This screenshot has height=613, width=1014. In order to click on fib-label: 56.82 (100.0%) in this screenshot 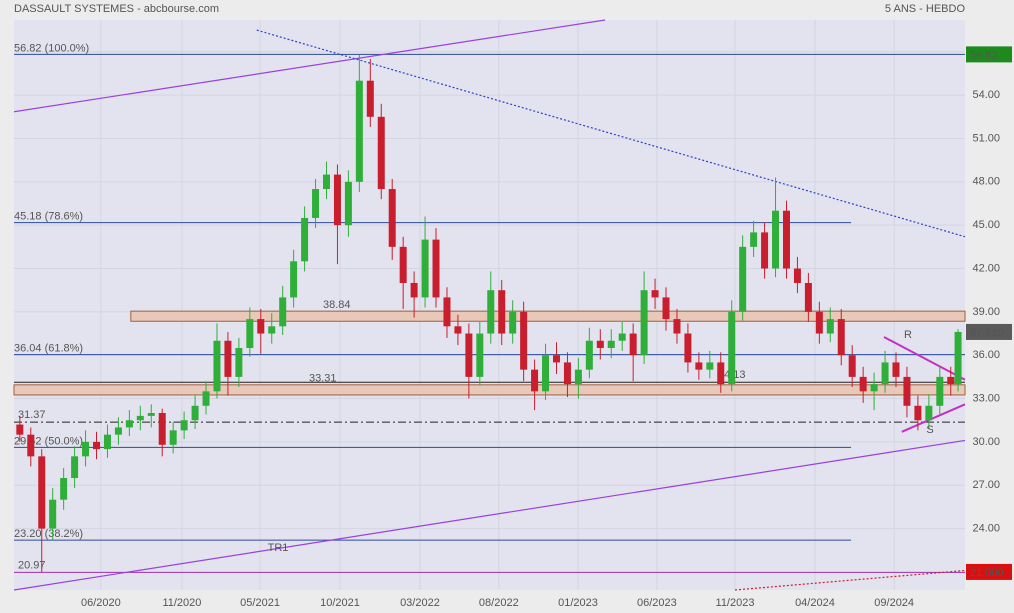, I will do `click(51, 48)`.